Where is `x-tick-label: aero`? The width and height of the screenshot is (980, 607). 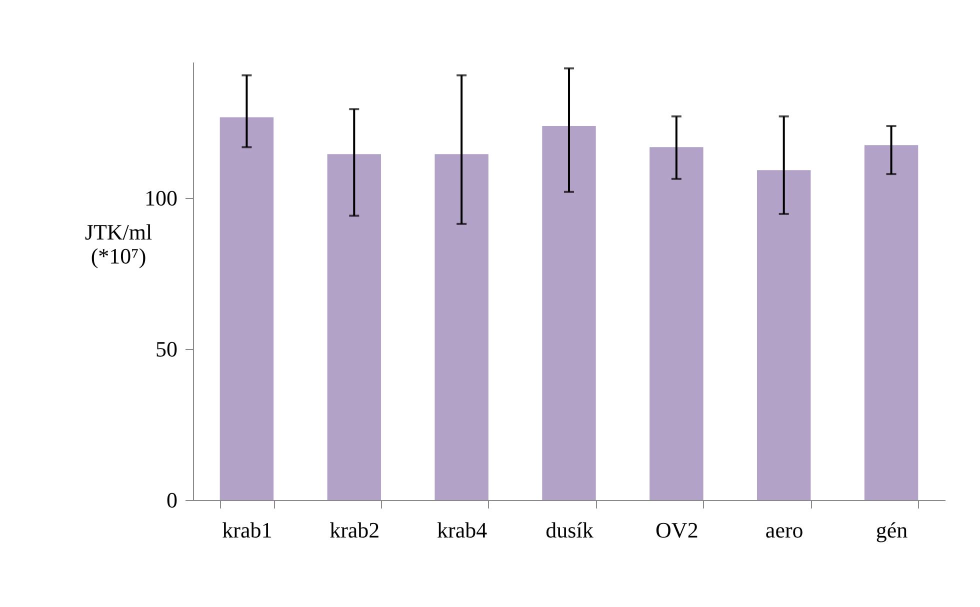 x-tick-label: aero is located at coordinates (784, 530).